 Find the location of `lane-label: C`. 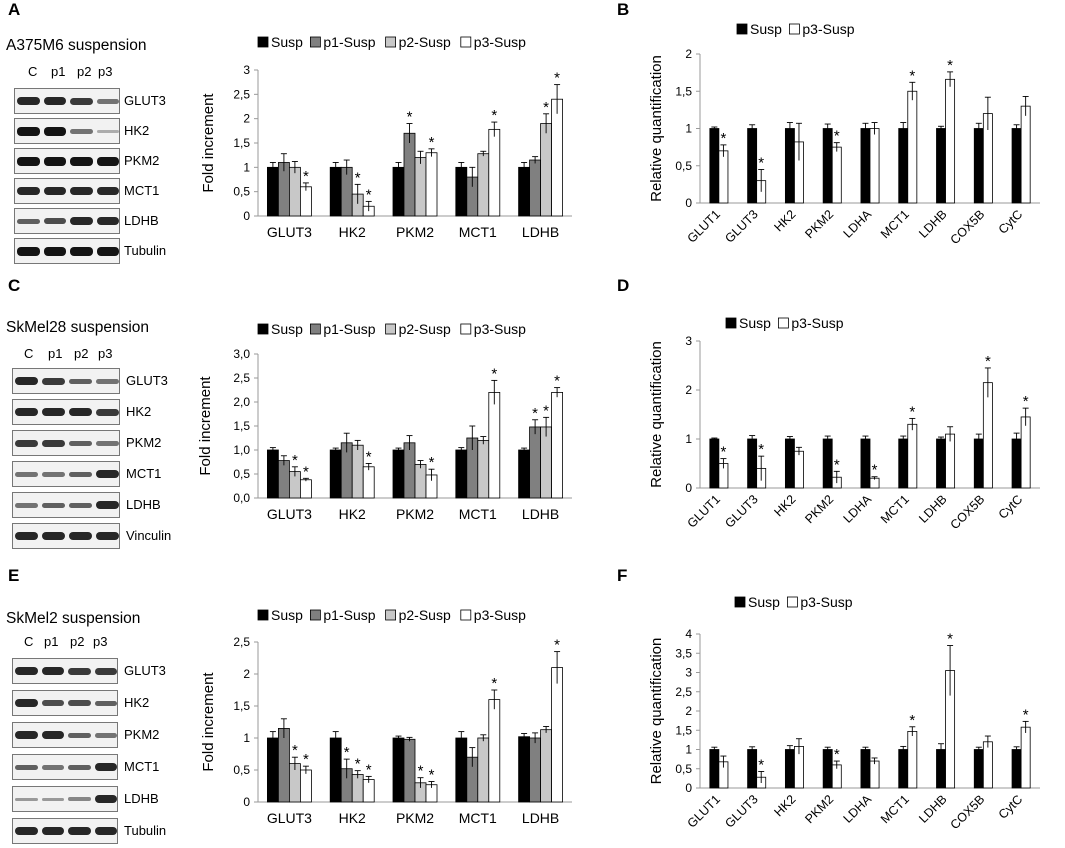

lane-label: C is located at coordinates (29, 353).